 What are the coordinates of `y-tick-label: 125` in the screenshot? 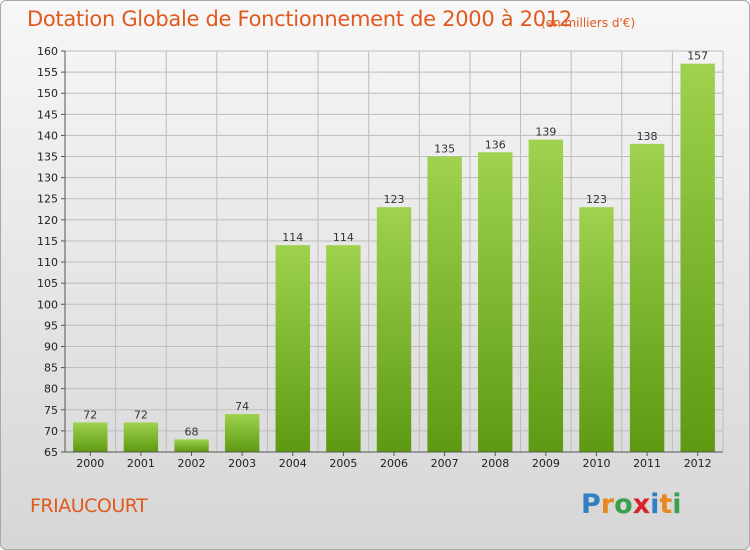 It's located at (47, 199).